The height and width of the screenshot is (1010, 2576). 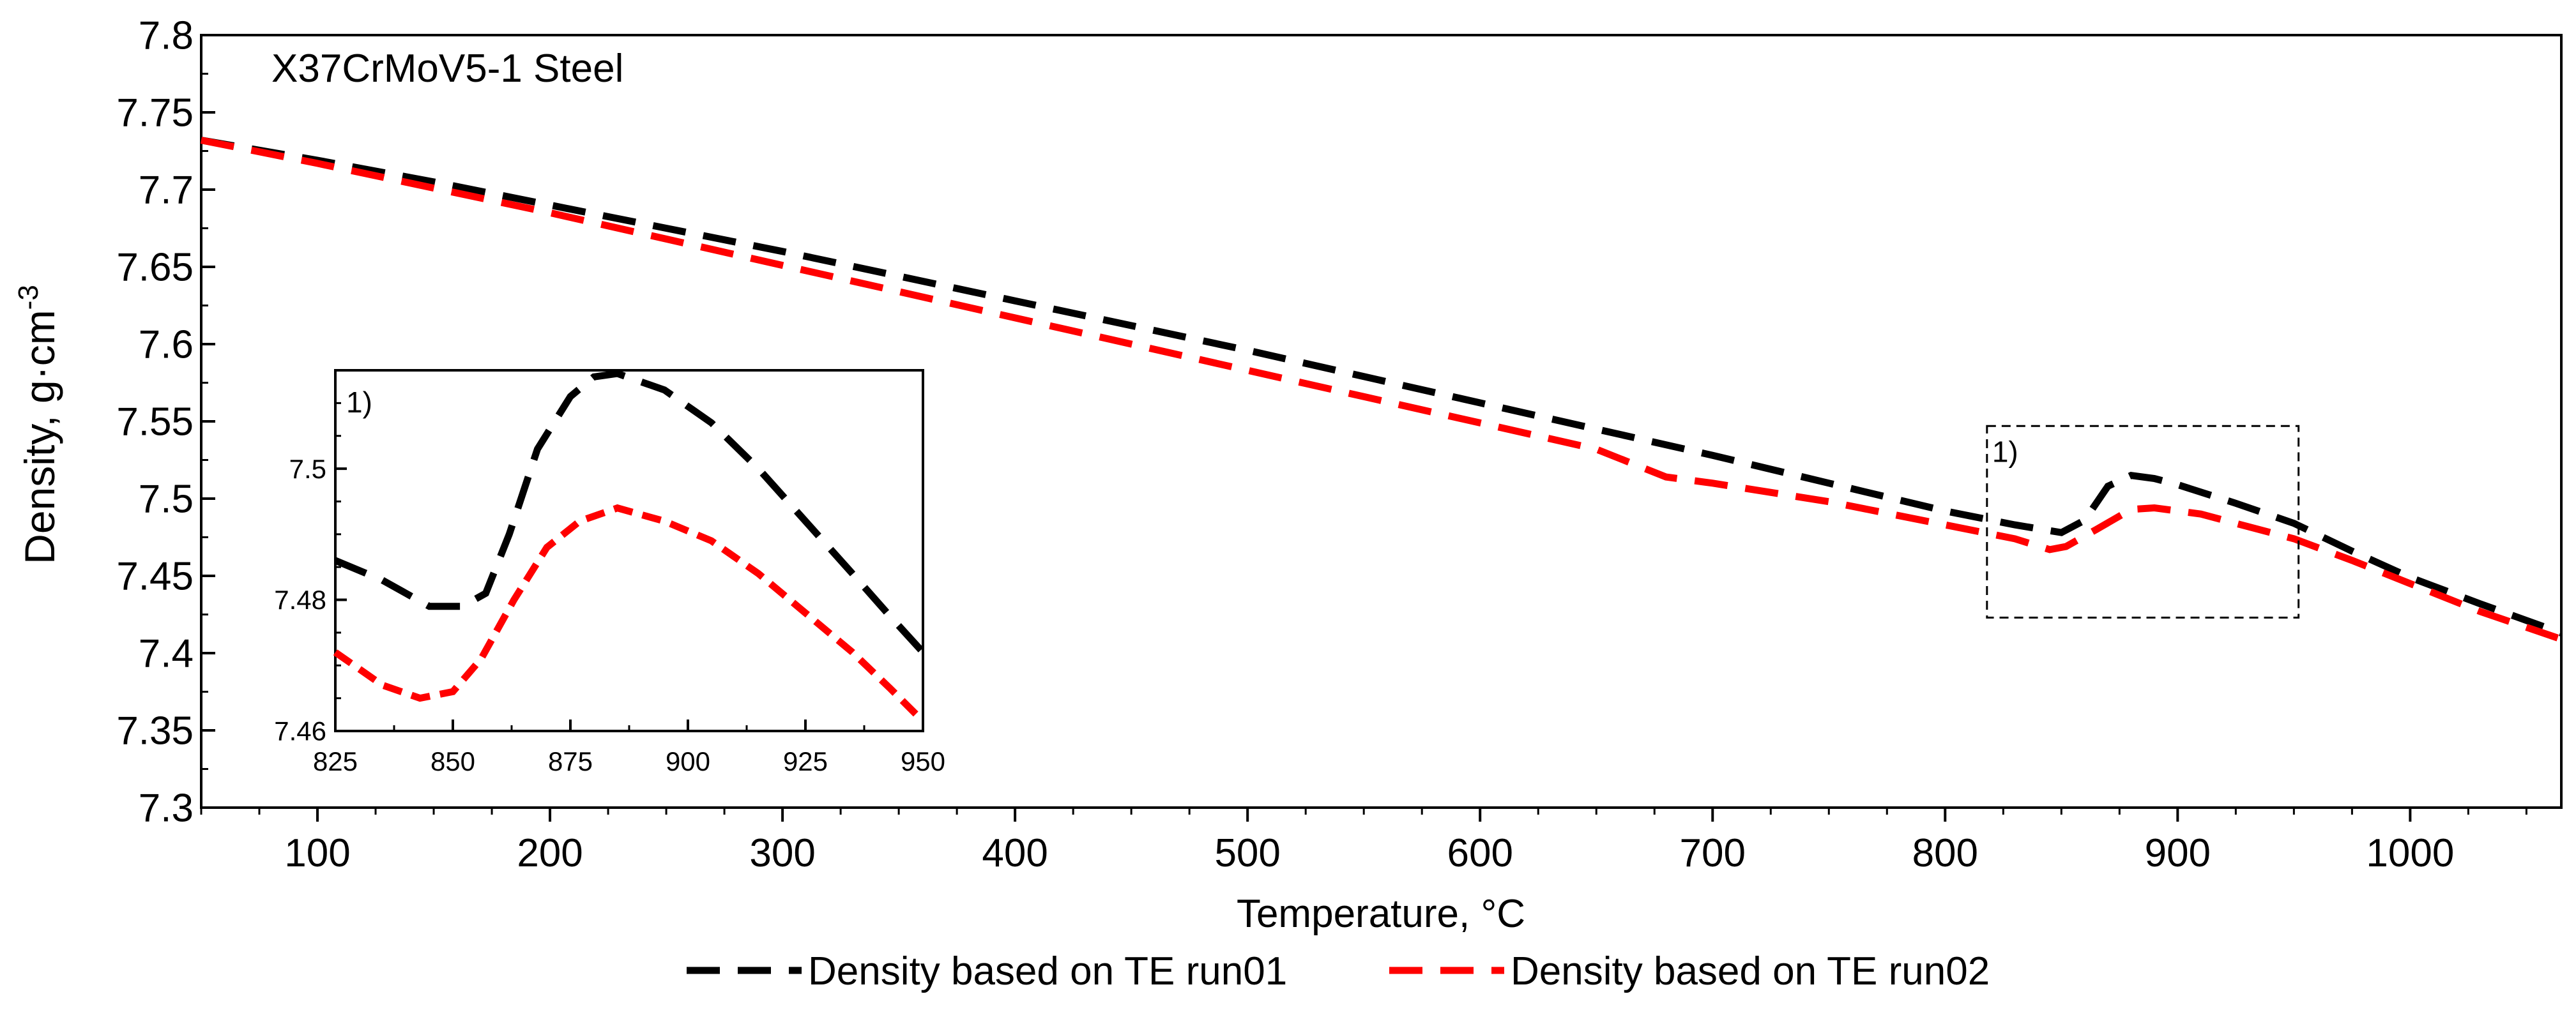 What do you see at coordinates (166, 654) in the screenshot?
I see `main-ytick-label: 7.4` at bounding box center [166, 654].